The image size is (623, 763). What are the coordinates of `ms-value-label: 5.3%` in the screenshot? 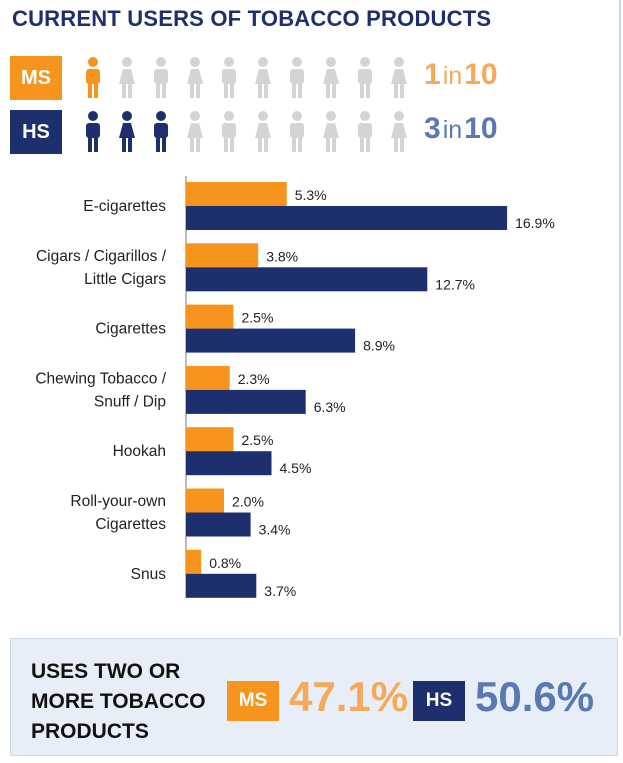 It's located at (311, 195).